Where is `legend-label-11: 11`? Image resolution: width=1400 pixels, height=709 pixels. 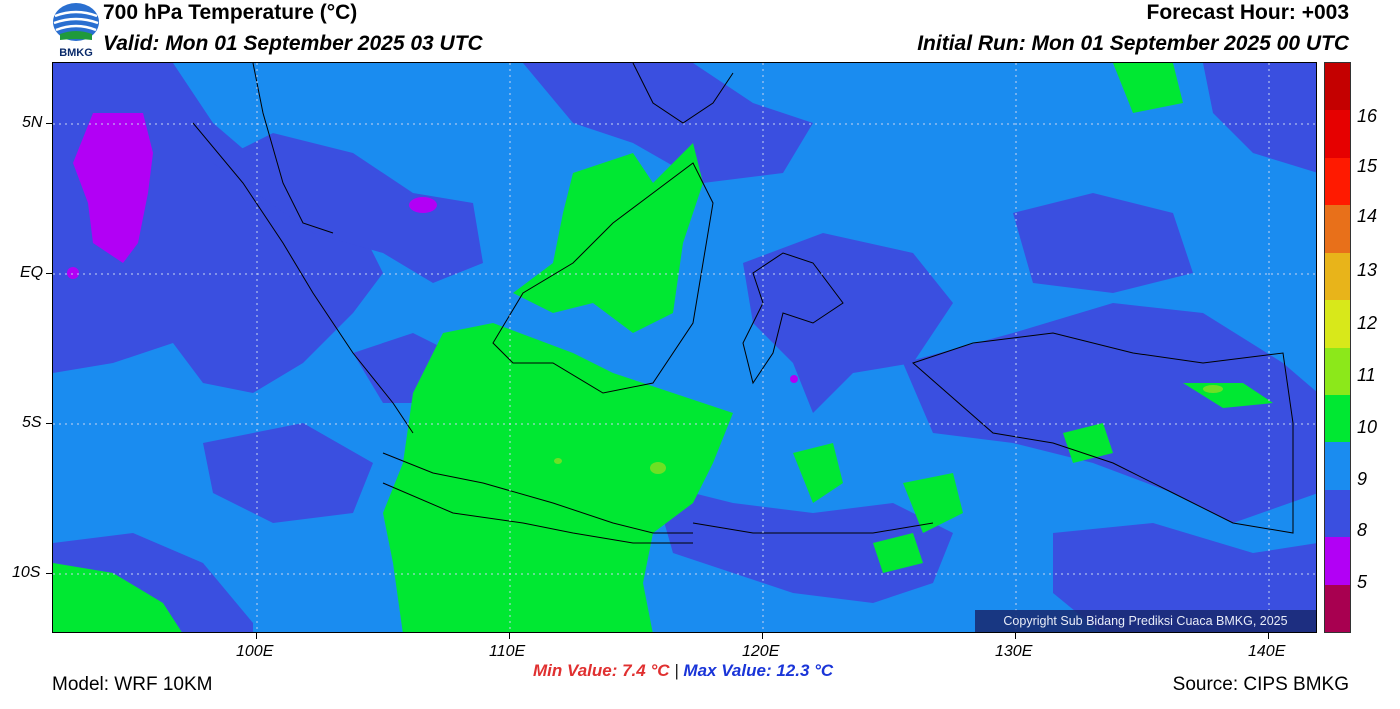
legend-label-11: 11 is located at coordinates (1366, 375).